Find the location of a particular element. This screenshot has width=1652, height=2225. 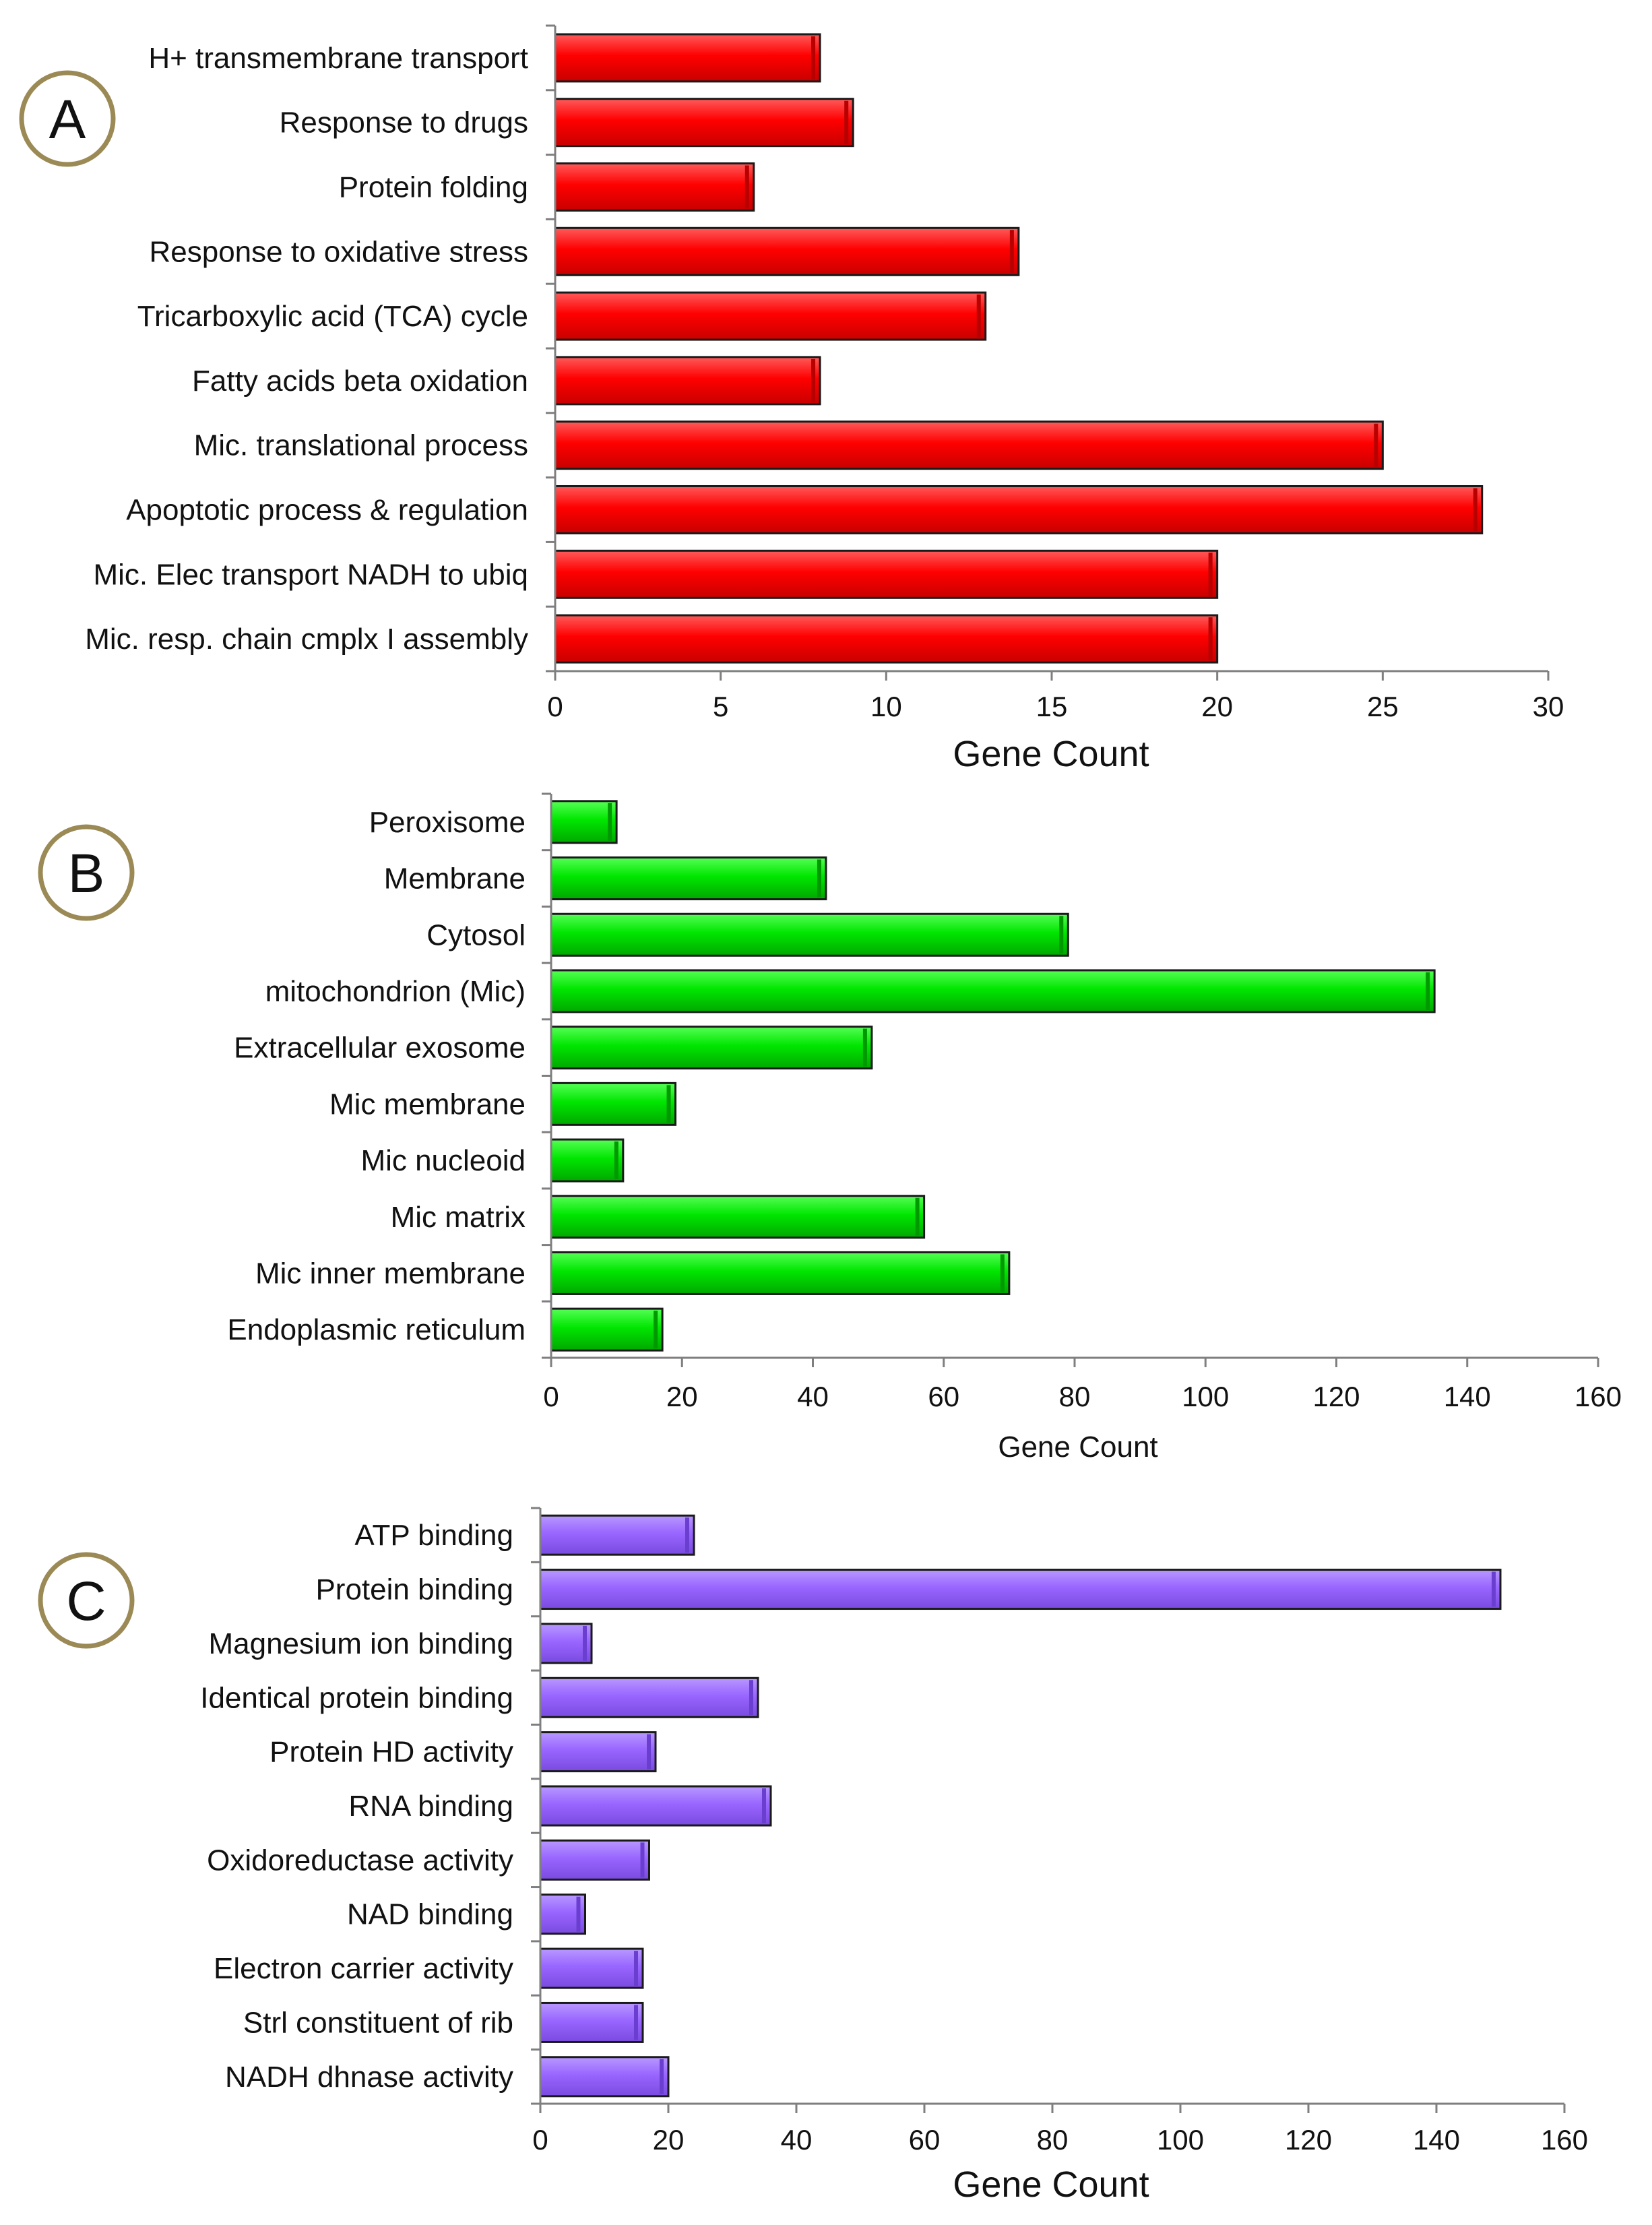

panel-a-badge is located at coordinates (67, 119).